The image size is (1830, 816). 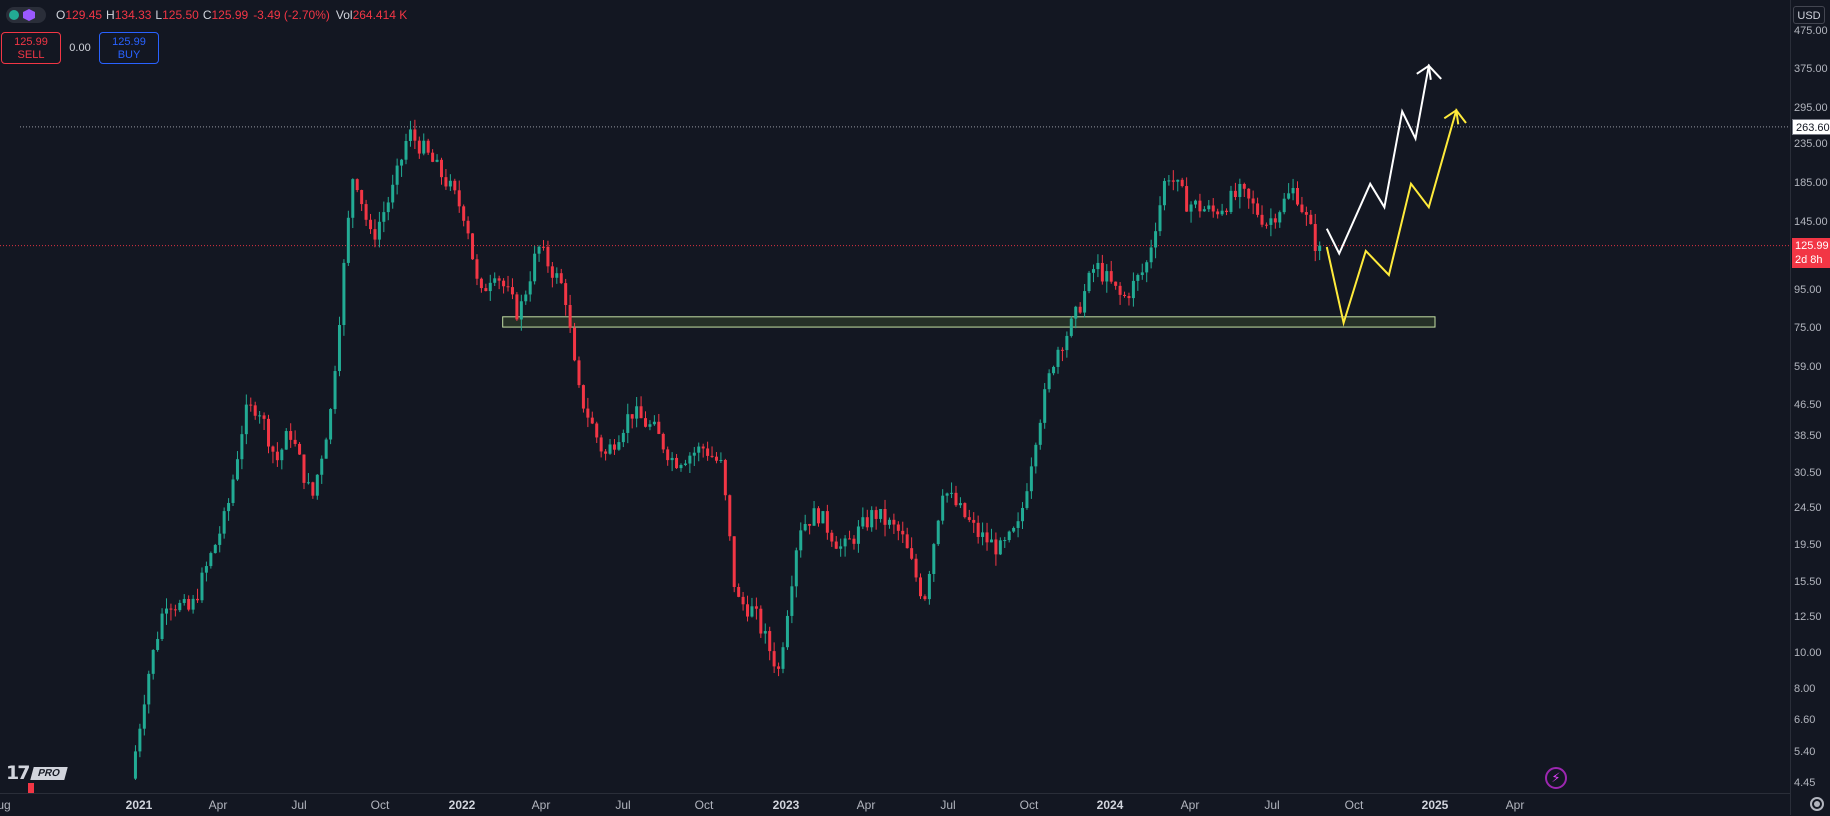 What do you see at coordinates (1808, 582) in the screenshot?
I see `price-axis-label: 15.50` at bounding box center [1808, 582].